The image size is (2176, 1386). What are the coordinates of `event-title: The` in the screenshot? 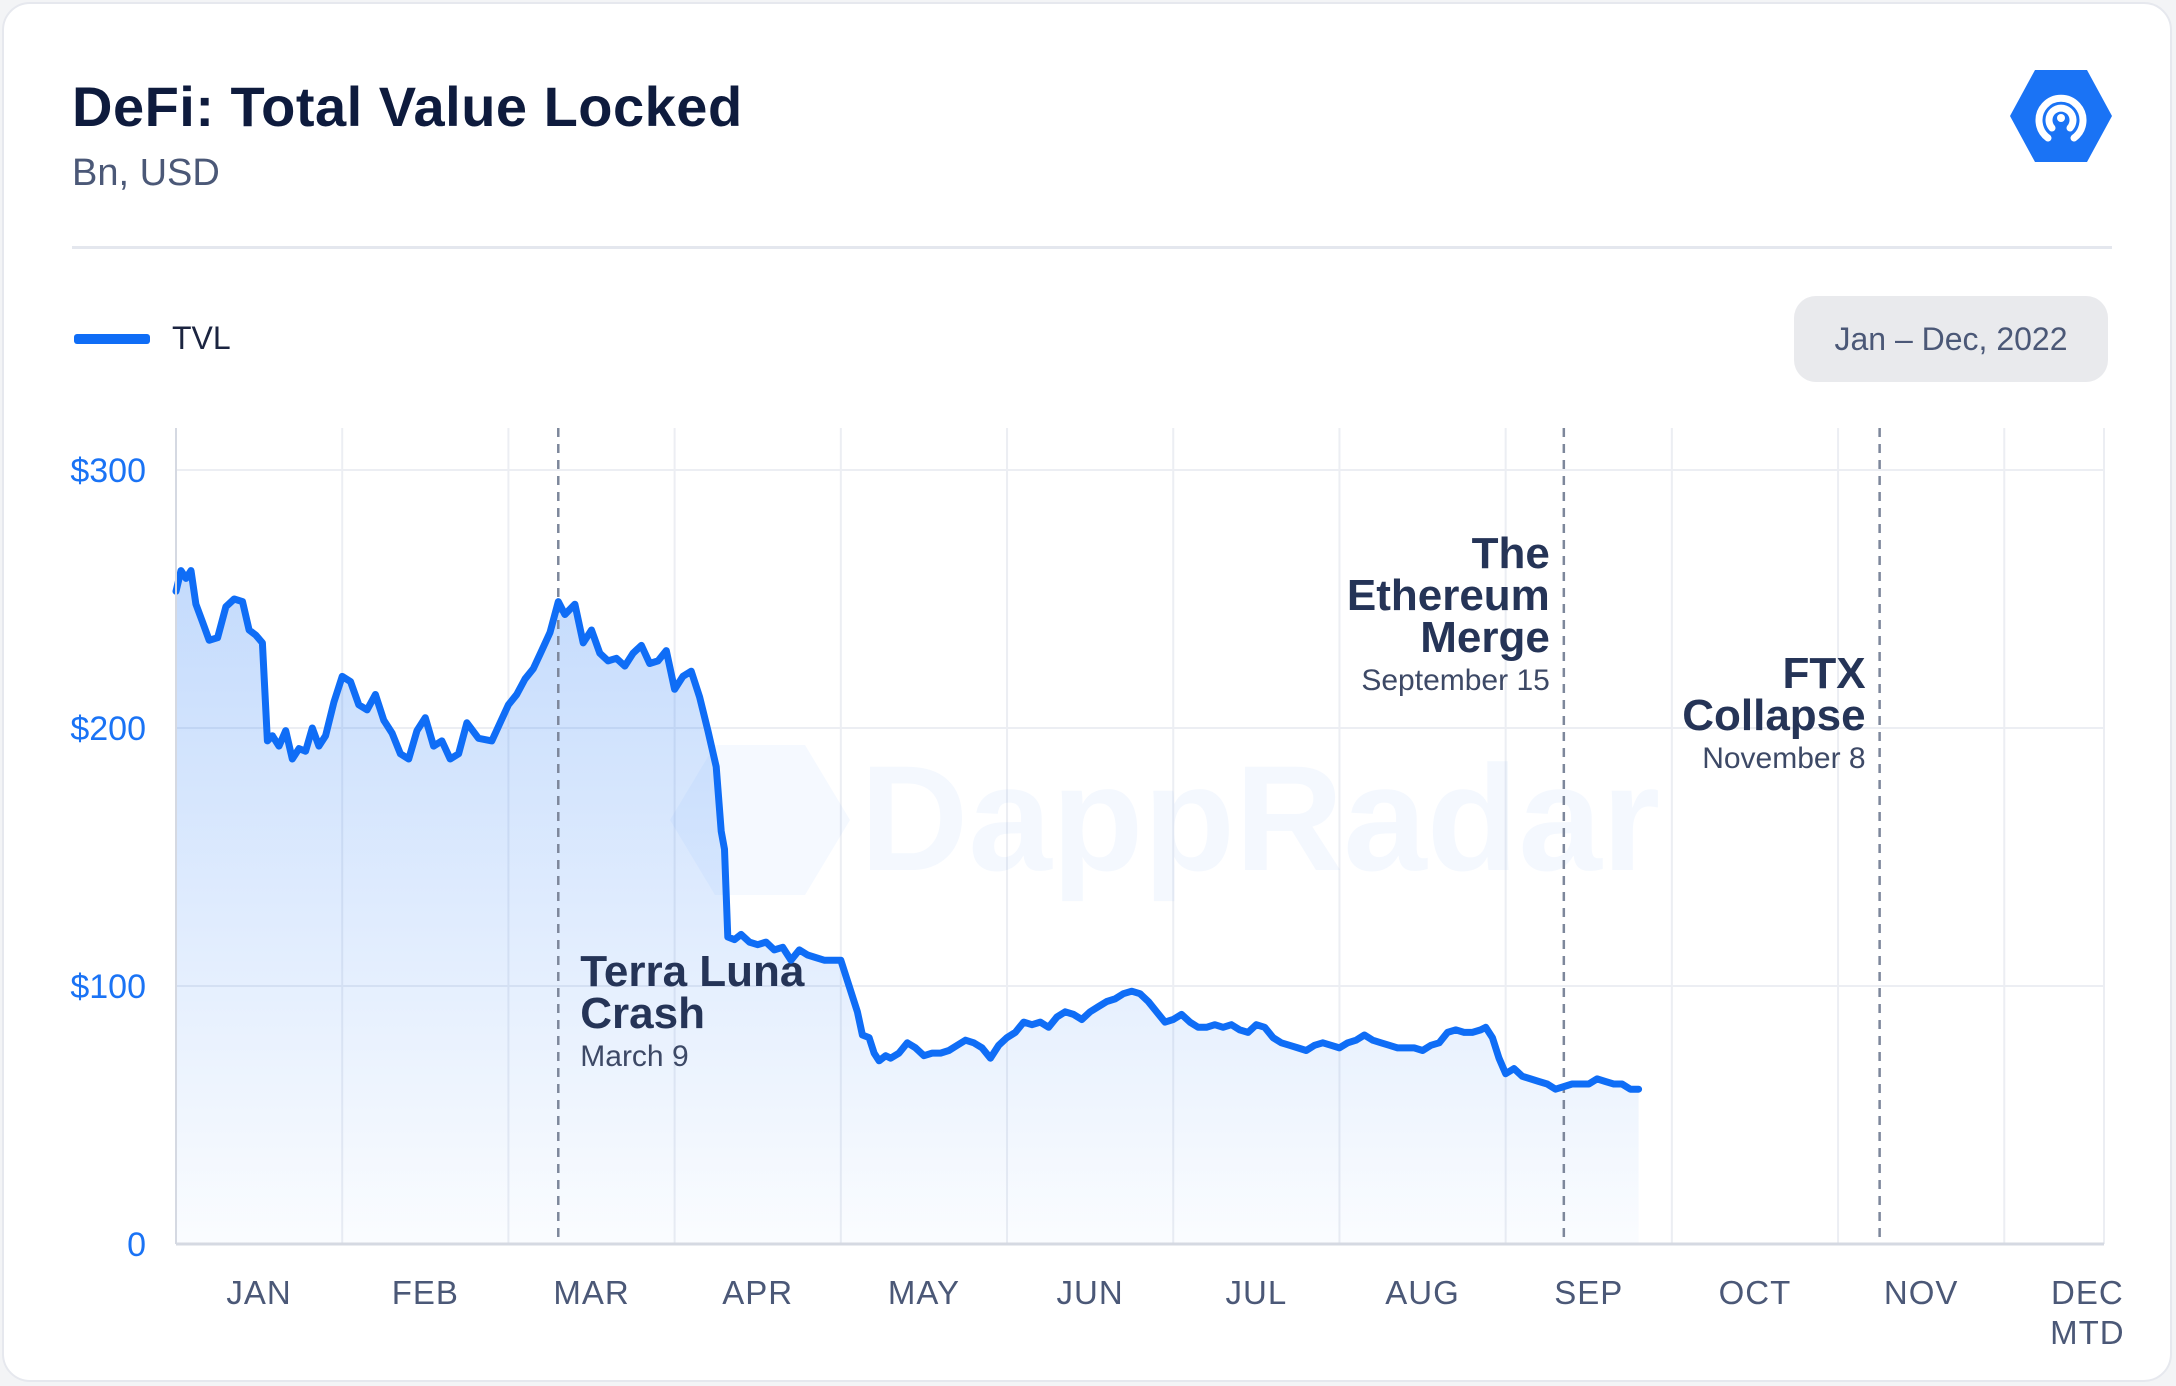 It's located at (1511, 553).